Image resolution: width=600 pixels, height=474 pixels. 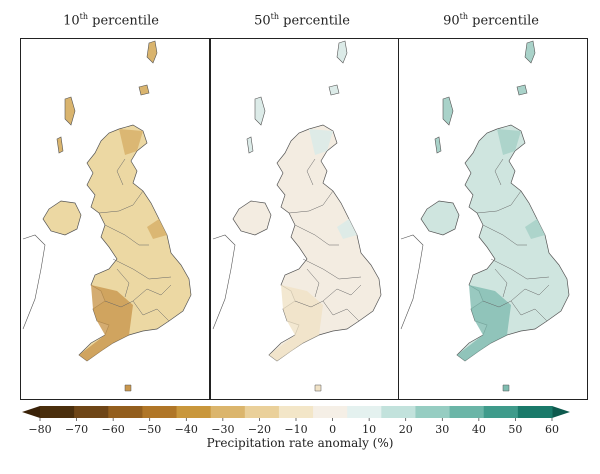 What do you see at coordinates (442, 429) in the screenshot?
I see `colorbar-tick-label: 30` at bounding box center [442, 429].